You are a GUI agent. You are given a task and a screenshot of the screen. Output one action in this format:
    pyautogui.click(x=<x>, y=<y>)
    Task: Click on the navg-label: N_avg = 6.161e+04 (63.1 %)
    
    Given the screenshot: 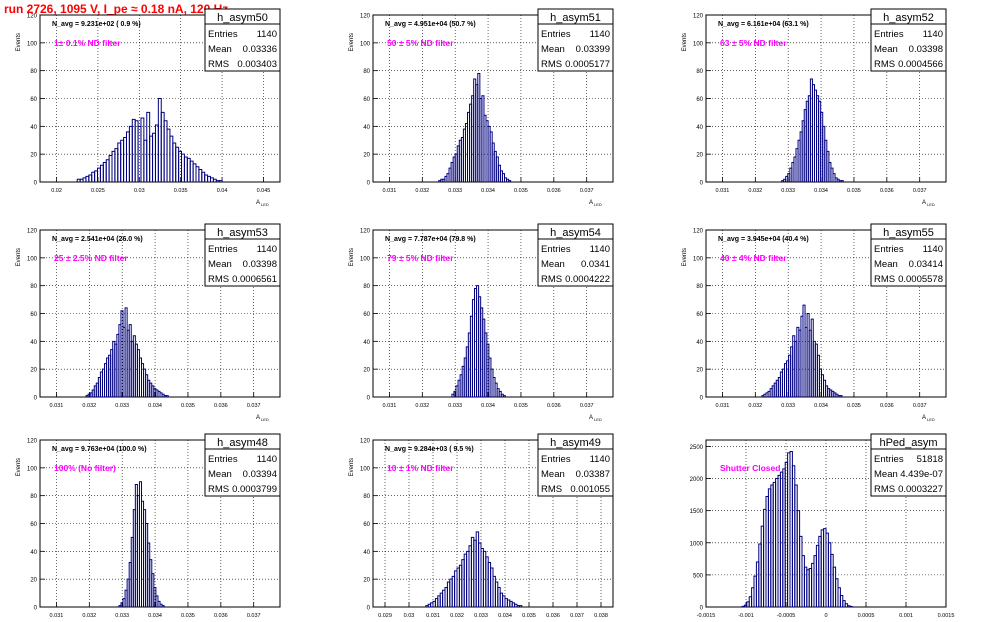 What is the action you would take?
    pyautogui.click(x=763, y=24)
    